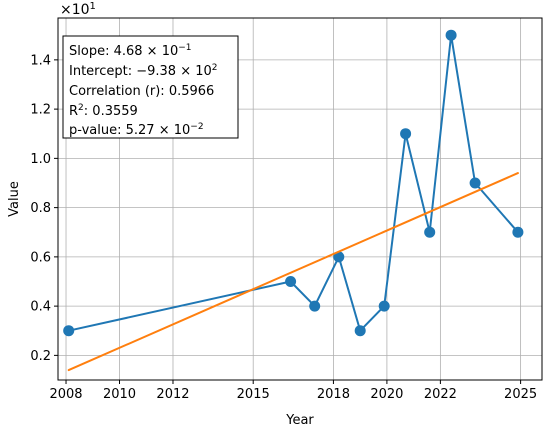  I want to click on y-axis-title: Value, so click(14, 199).